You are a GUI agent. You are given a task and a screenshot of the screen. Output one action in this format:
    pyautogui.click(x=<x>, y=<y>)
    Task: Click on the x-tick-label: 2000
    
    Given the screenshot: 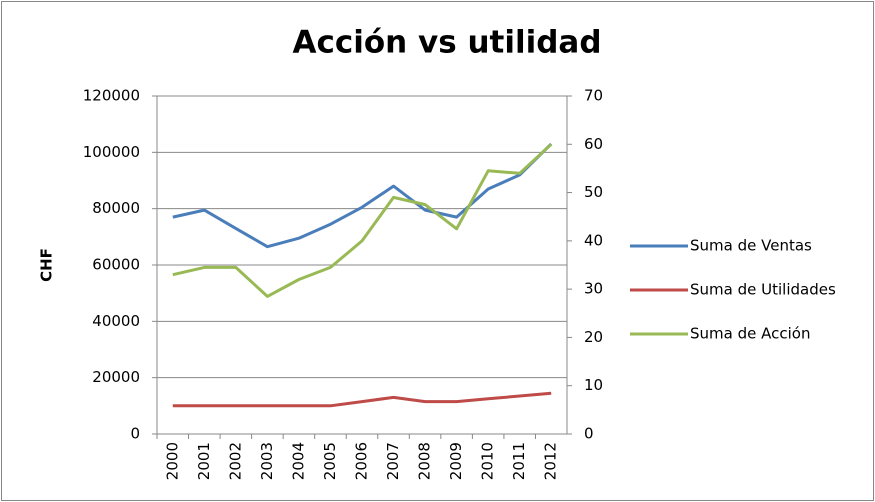 What is the action you would take?
    pyautogui.click(x=172, y=461)
    